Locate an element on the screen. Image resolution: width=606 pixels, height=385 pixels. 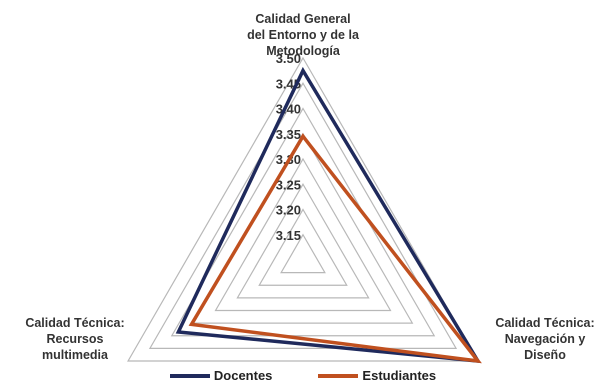
tick-label: 3.20 is located at coordinates (288, 210).